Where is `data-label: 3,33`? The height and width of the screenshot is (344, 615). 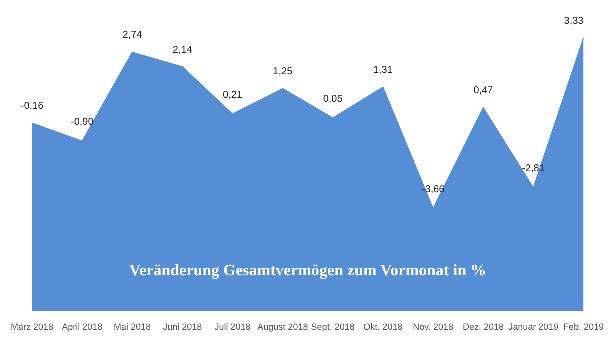
data-label: 3,33 is located at coordinates (574, 21).